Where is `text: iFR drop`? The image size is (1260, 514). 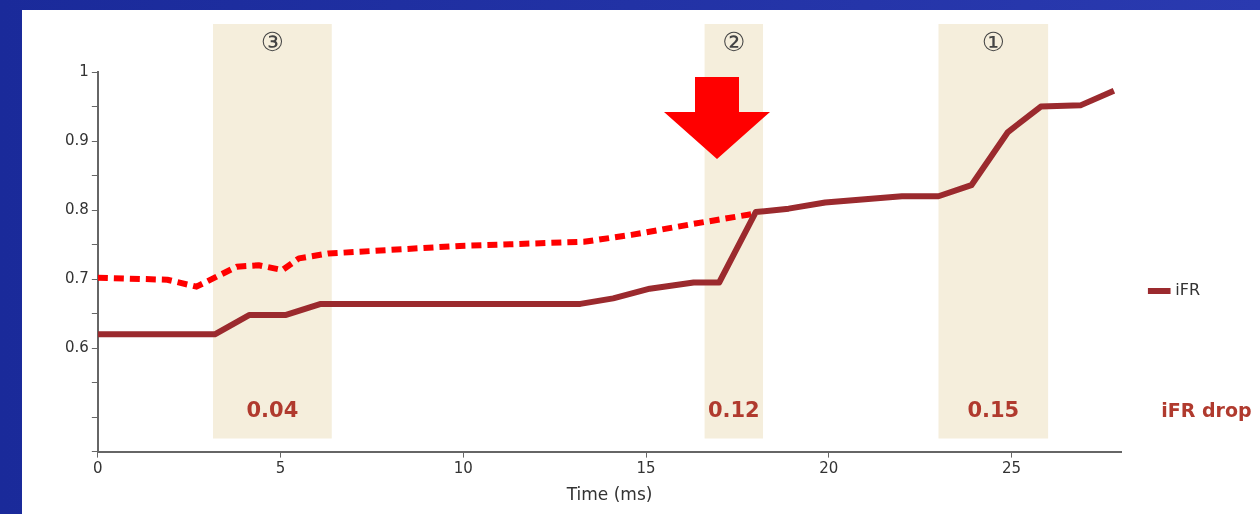
text: iFR drop is located at coordinates (1206, 409).